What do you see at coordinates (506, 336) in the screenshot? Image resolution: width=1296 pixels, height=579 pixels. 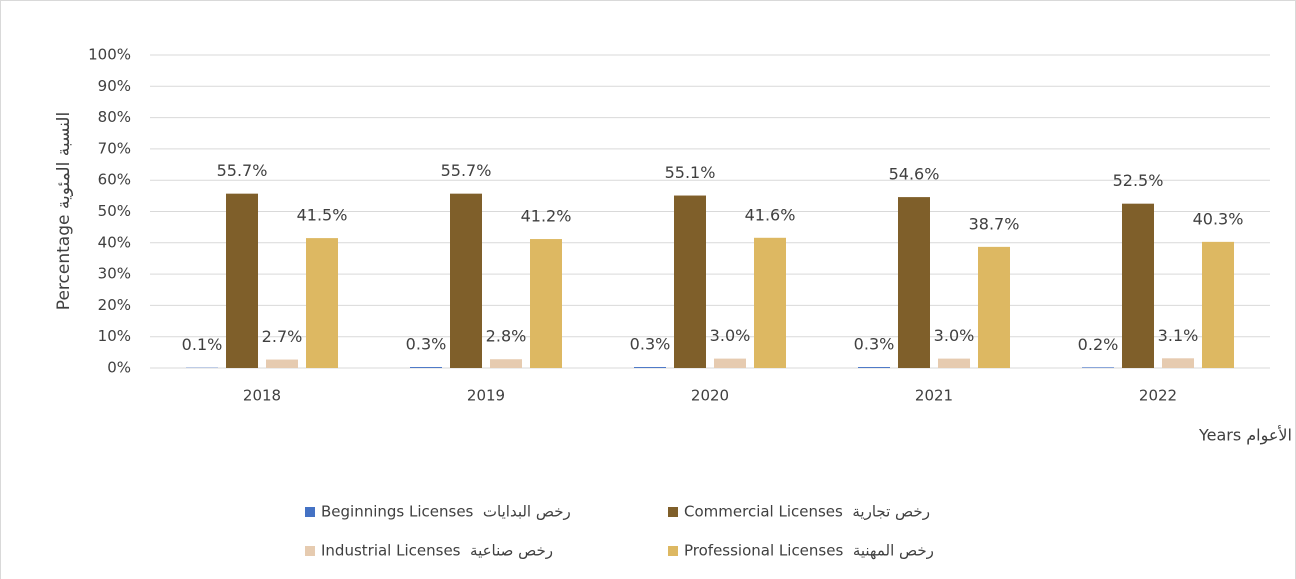 I see `data-label: 2.8%` at bounding box center [506, 336].